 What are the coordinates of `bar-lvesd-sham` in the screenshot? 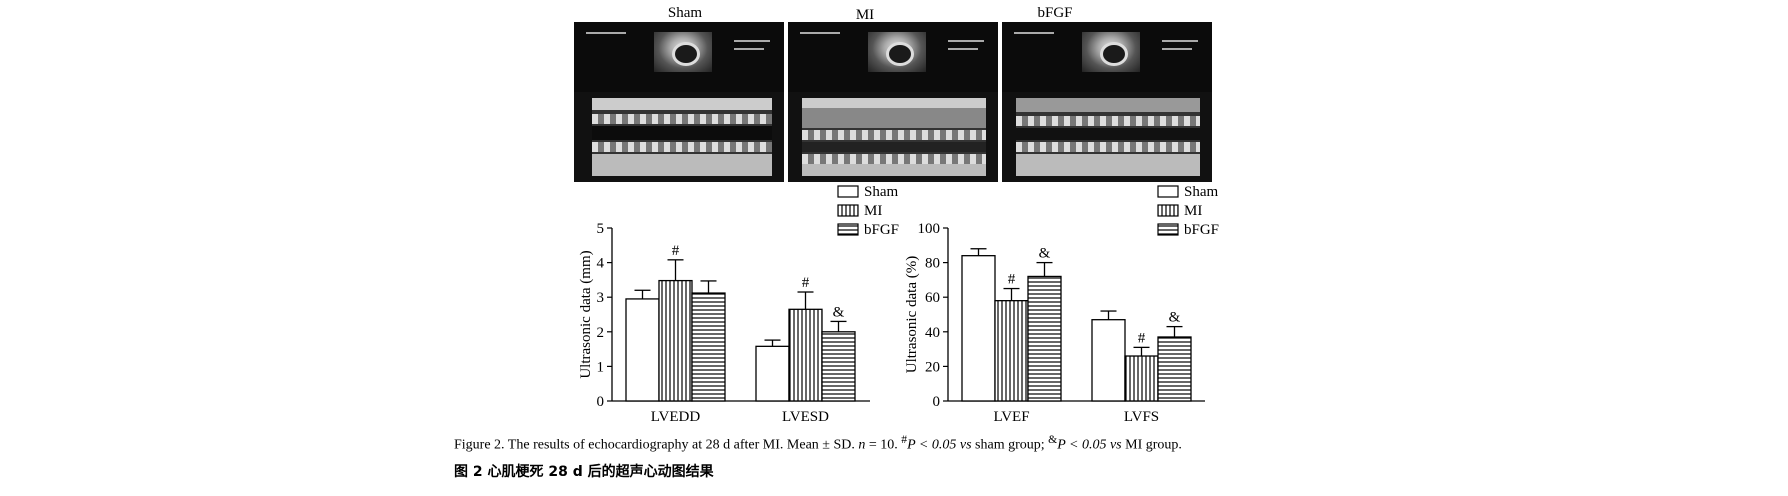 It's located at (772, 373).